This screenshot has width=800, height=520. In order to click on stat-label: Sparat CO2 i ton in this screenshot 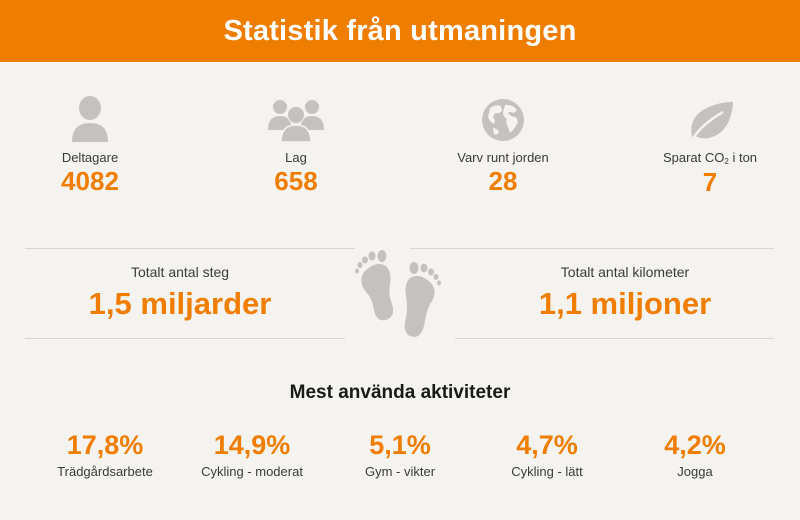, I will do `click(710, 158)`.